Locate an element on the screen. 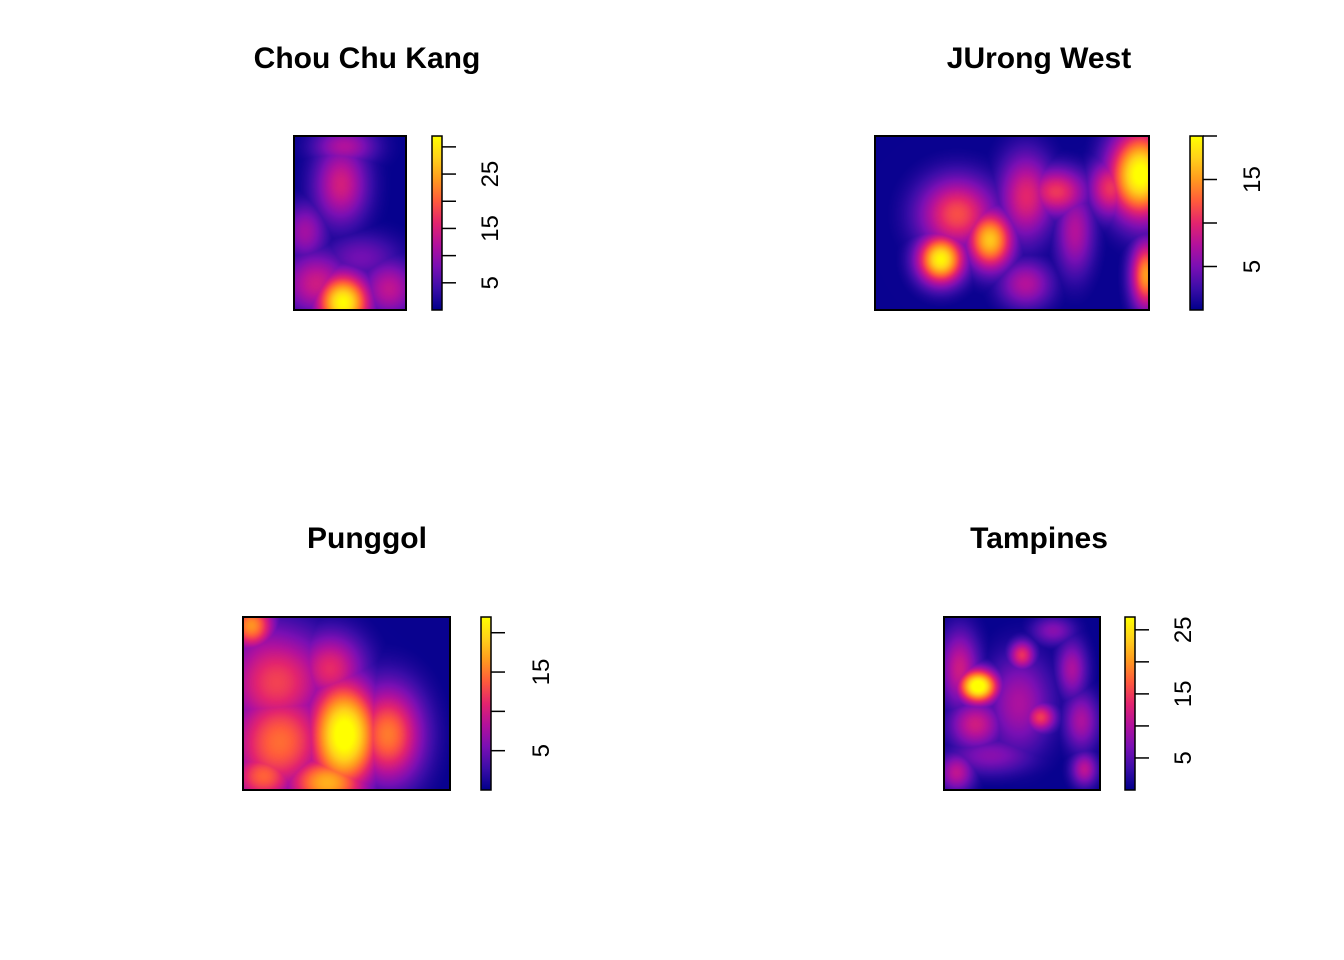  heatmap-panel: JUrong West 5 15 is located at coordinates (1070, 176).